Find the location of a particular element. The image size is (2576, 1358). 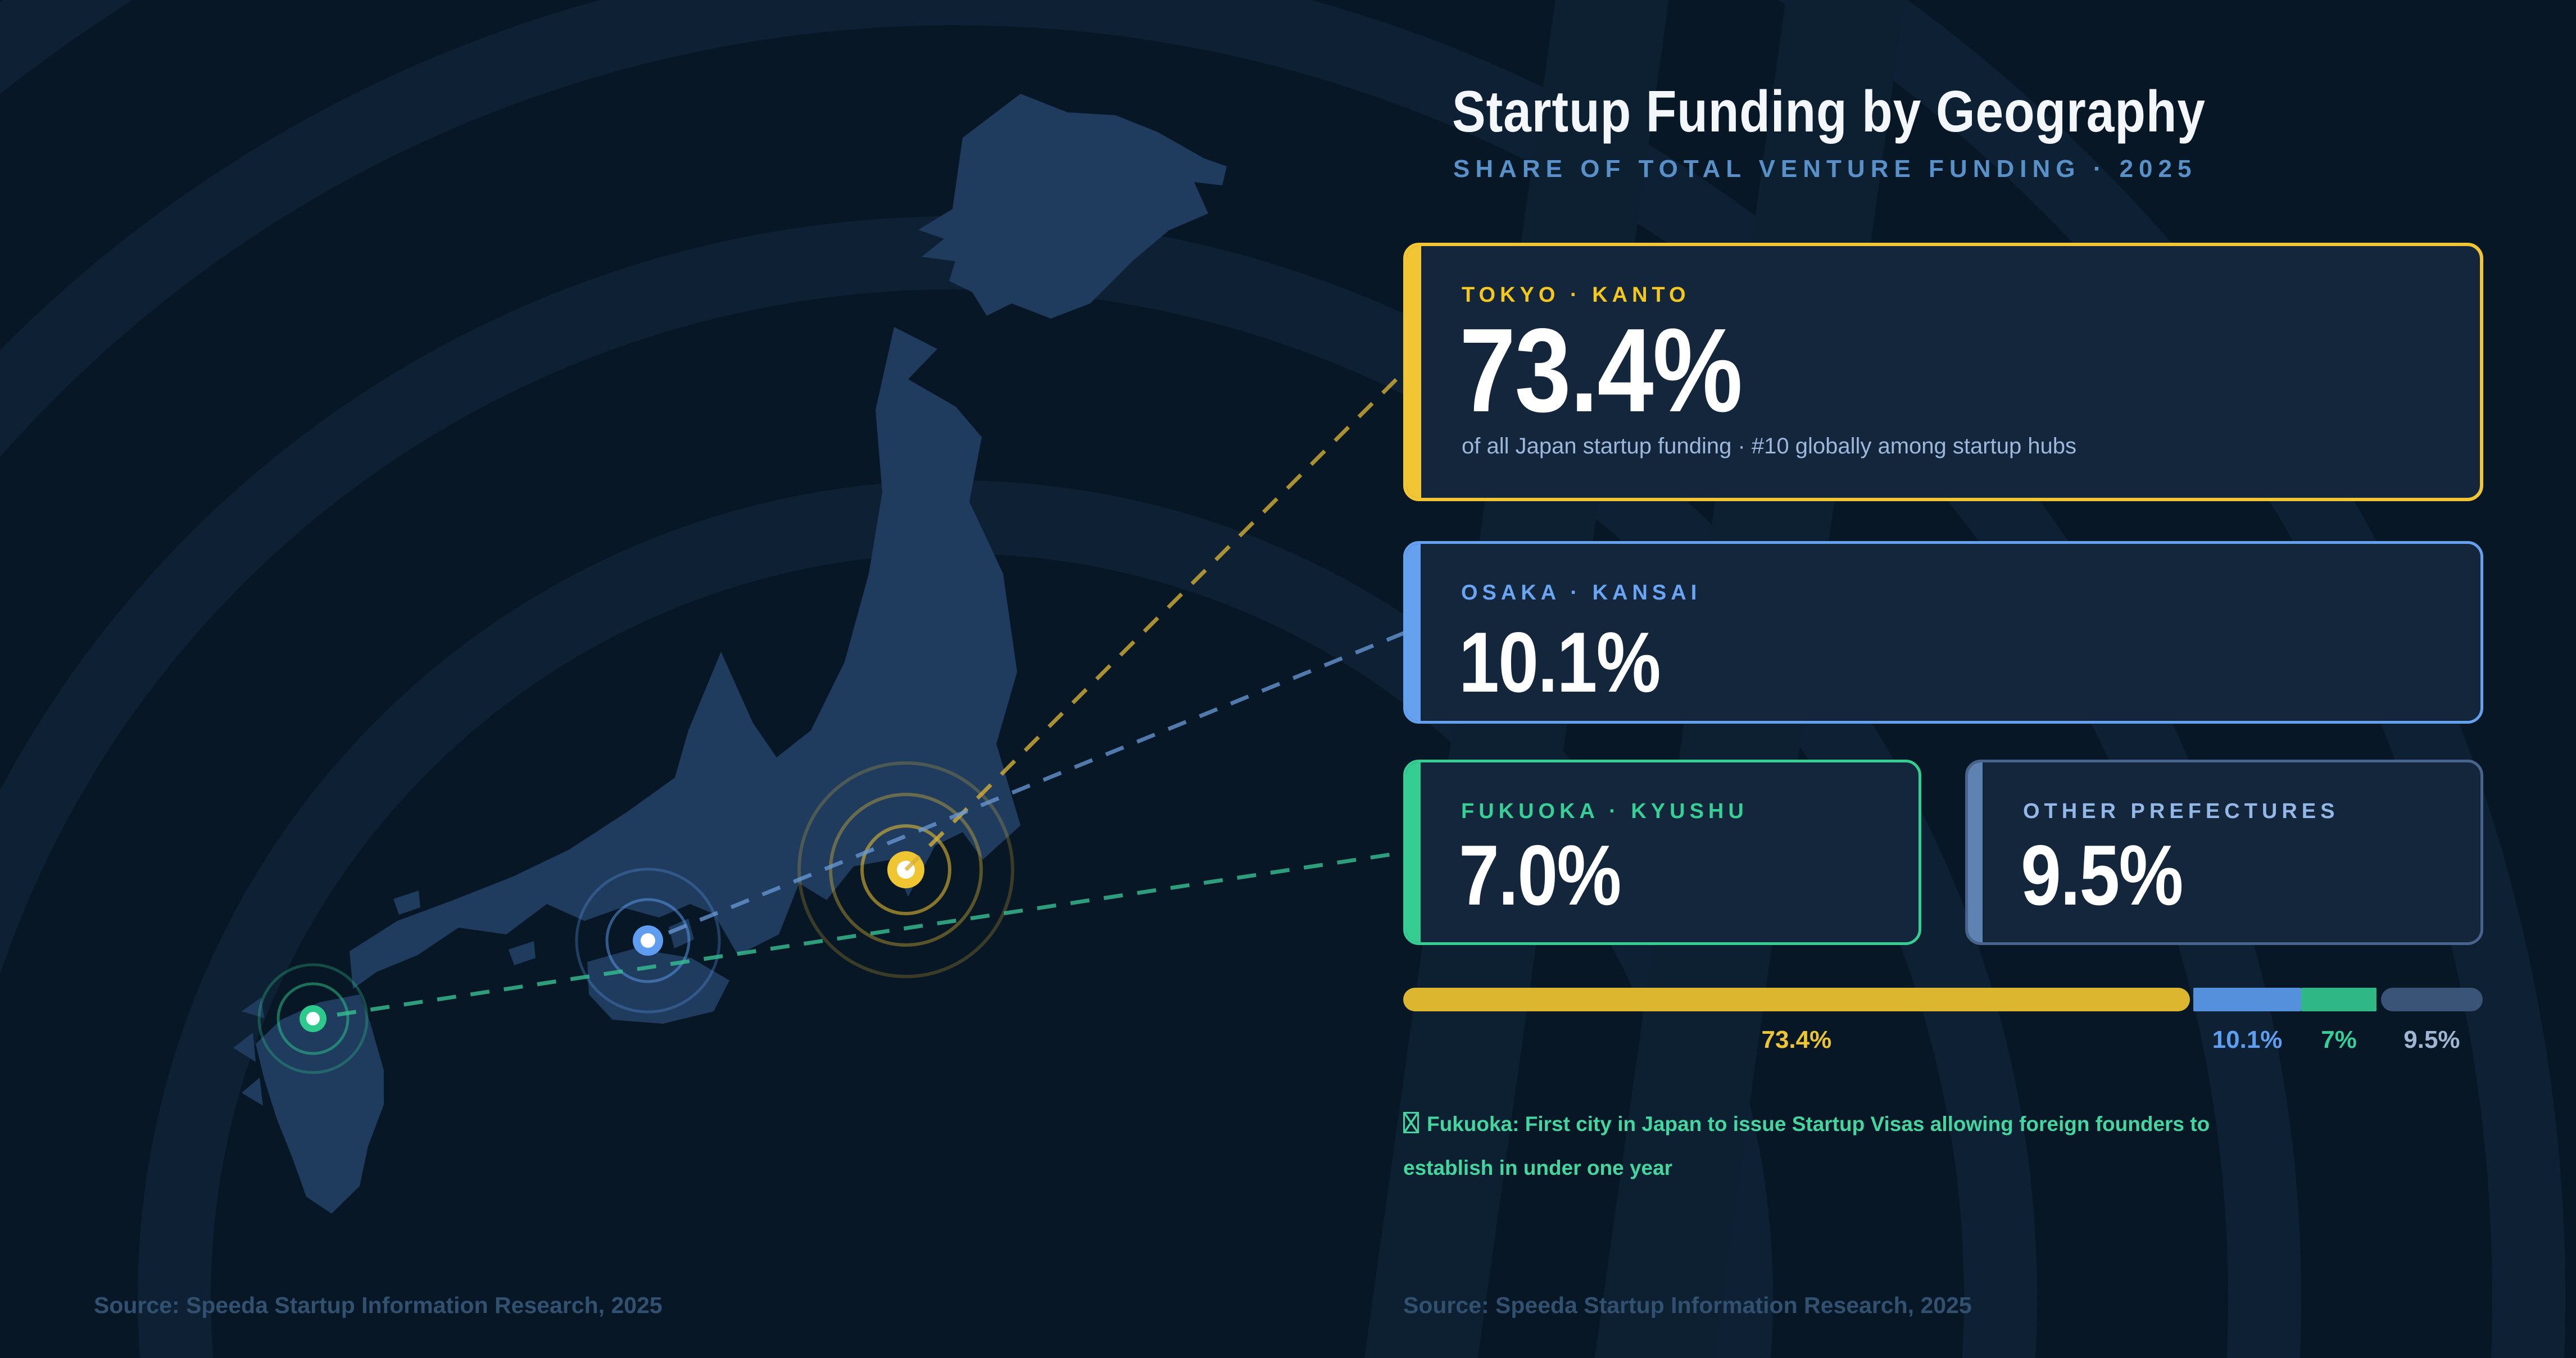

bar-segment-label: 9.5% is located at coordinates (2431, 1039).